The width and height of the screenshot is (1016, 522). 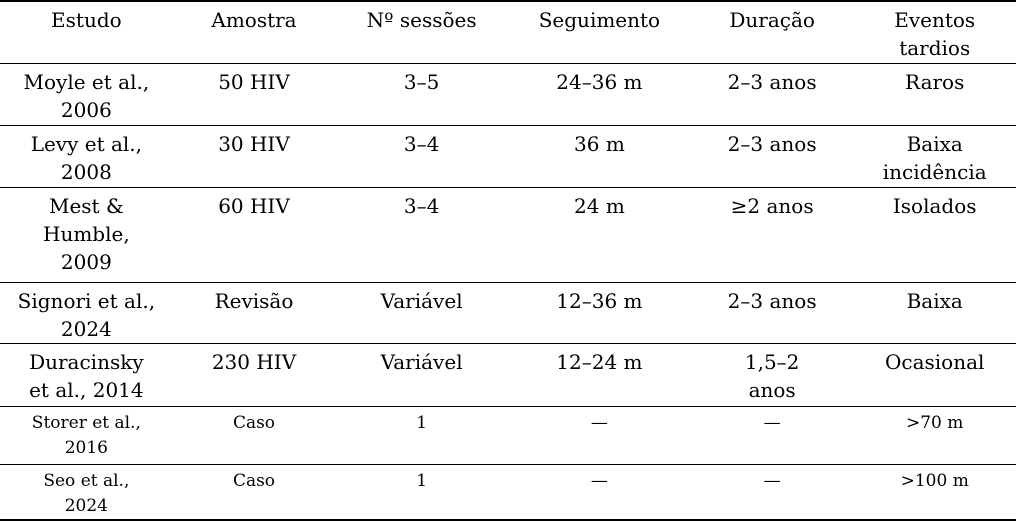 I want to click on cell-sessoes: 3–5, so click(x=421, y=81).